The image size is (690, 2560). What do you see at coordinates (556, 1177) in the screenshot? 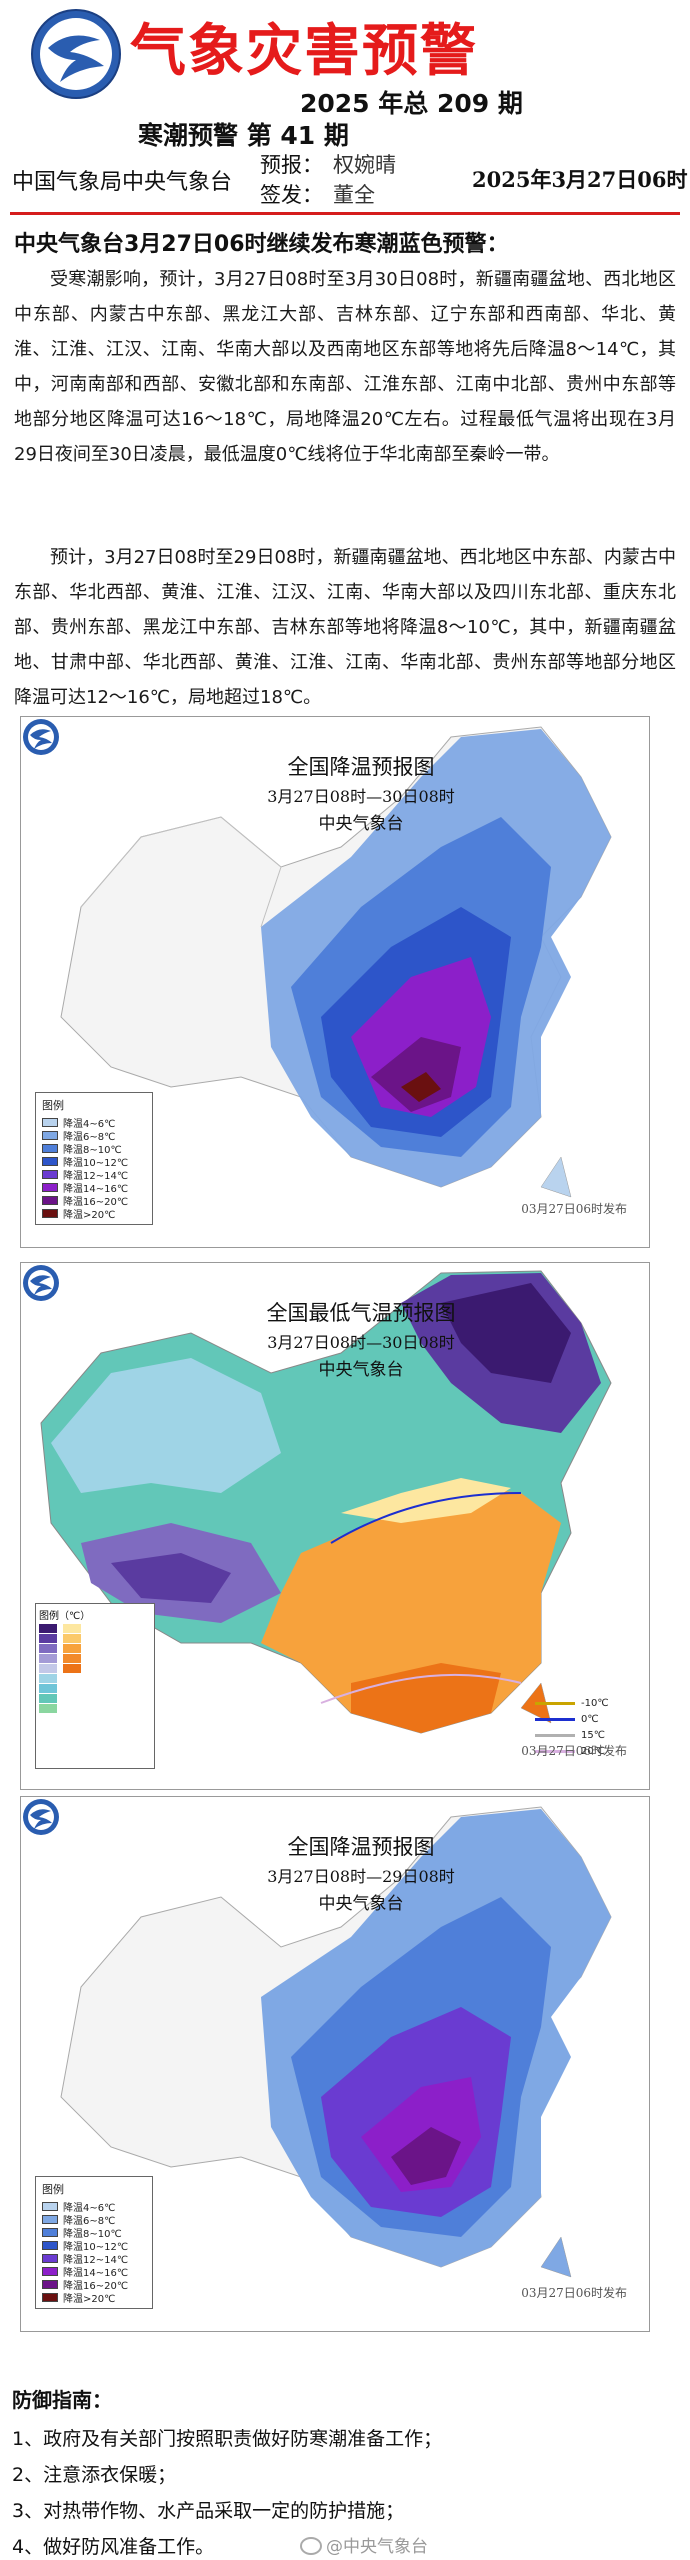
I see `taiwan-island` at bounding box center [556, 1177].